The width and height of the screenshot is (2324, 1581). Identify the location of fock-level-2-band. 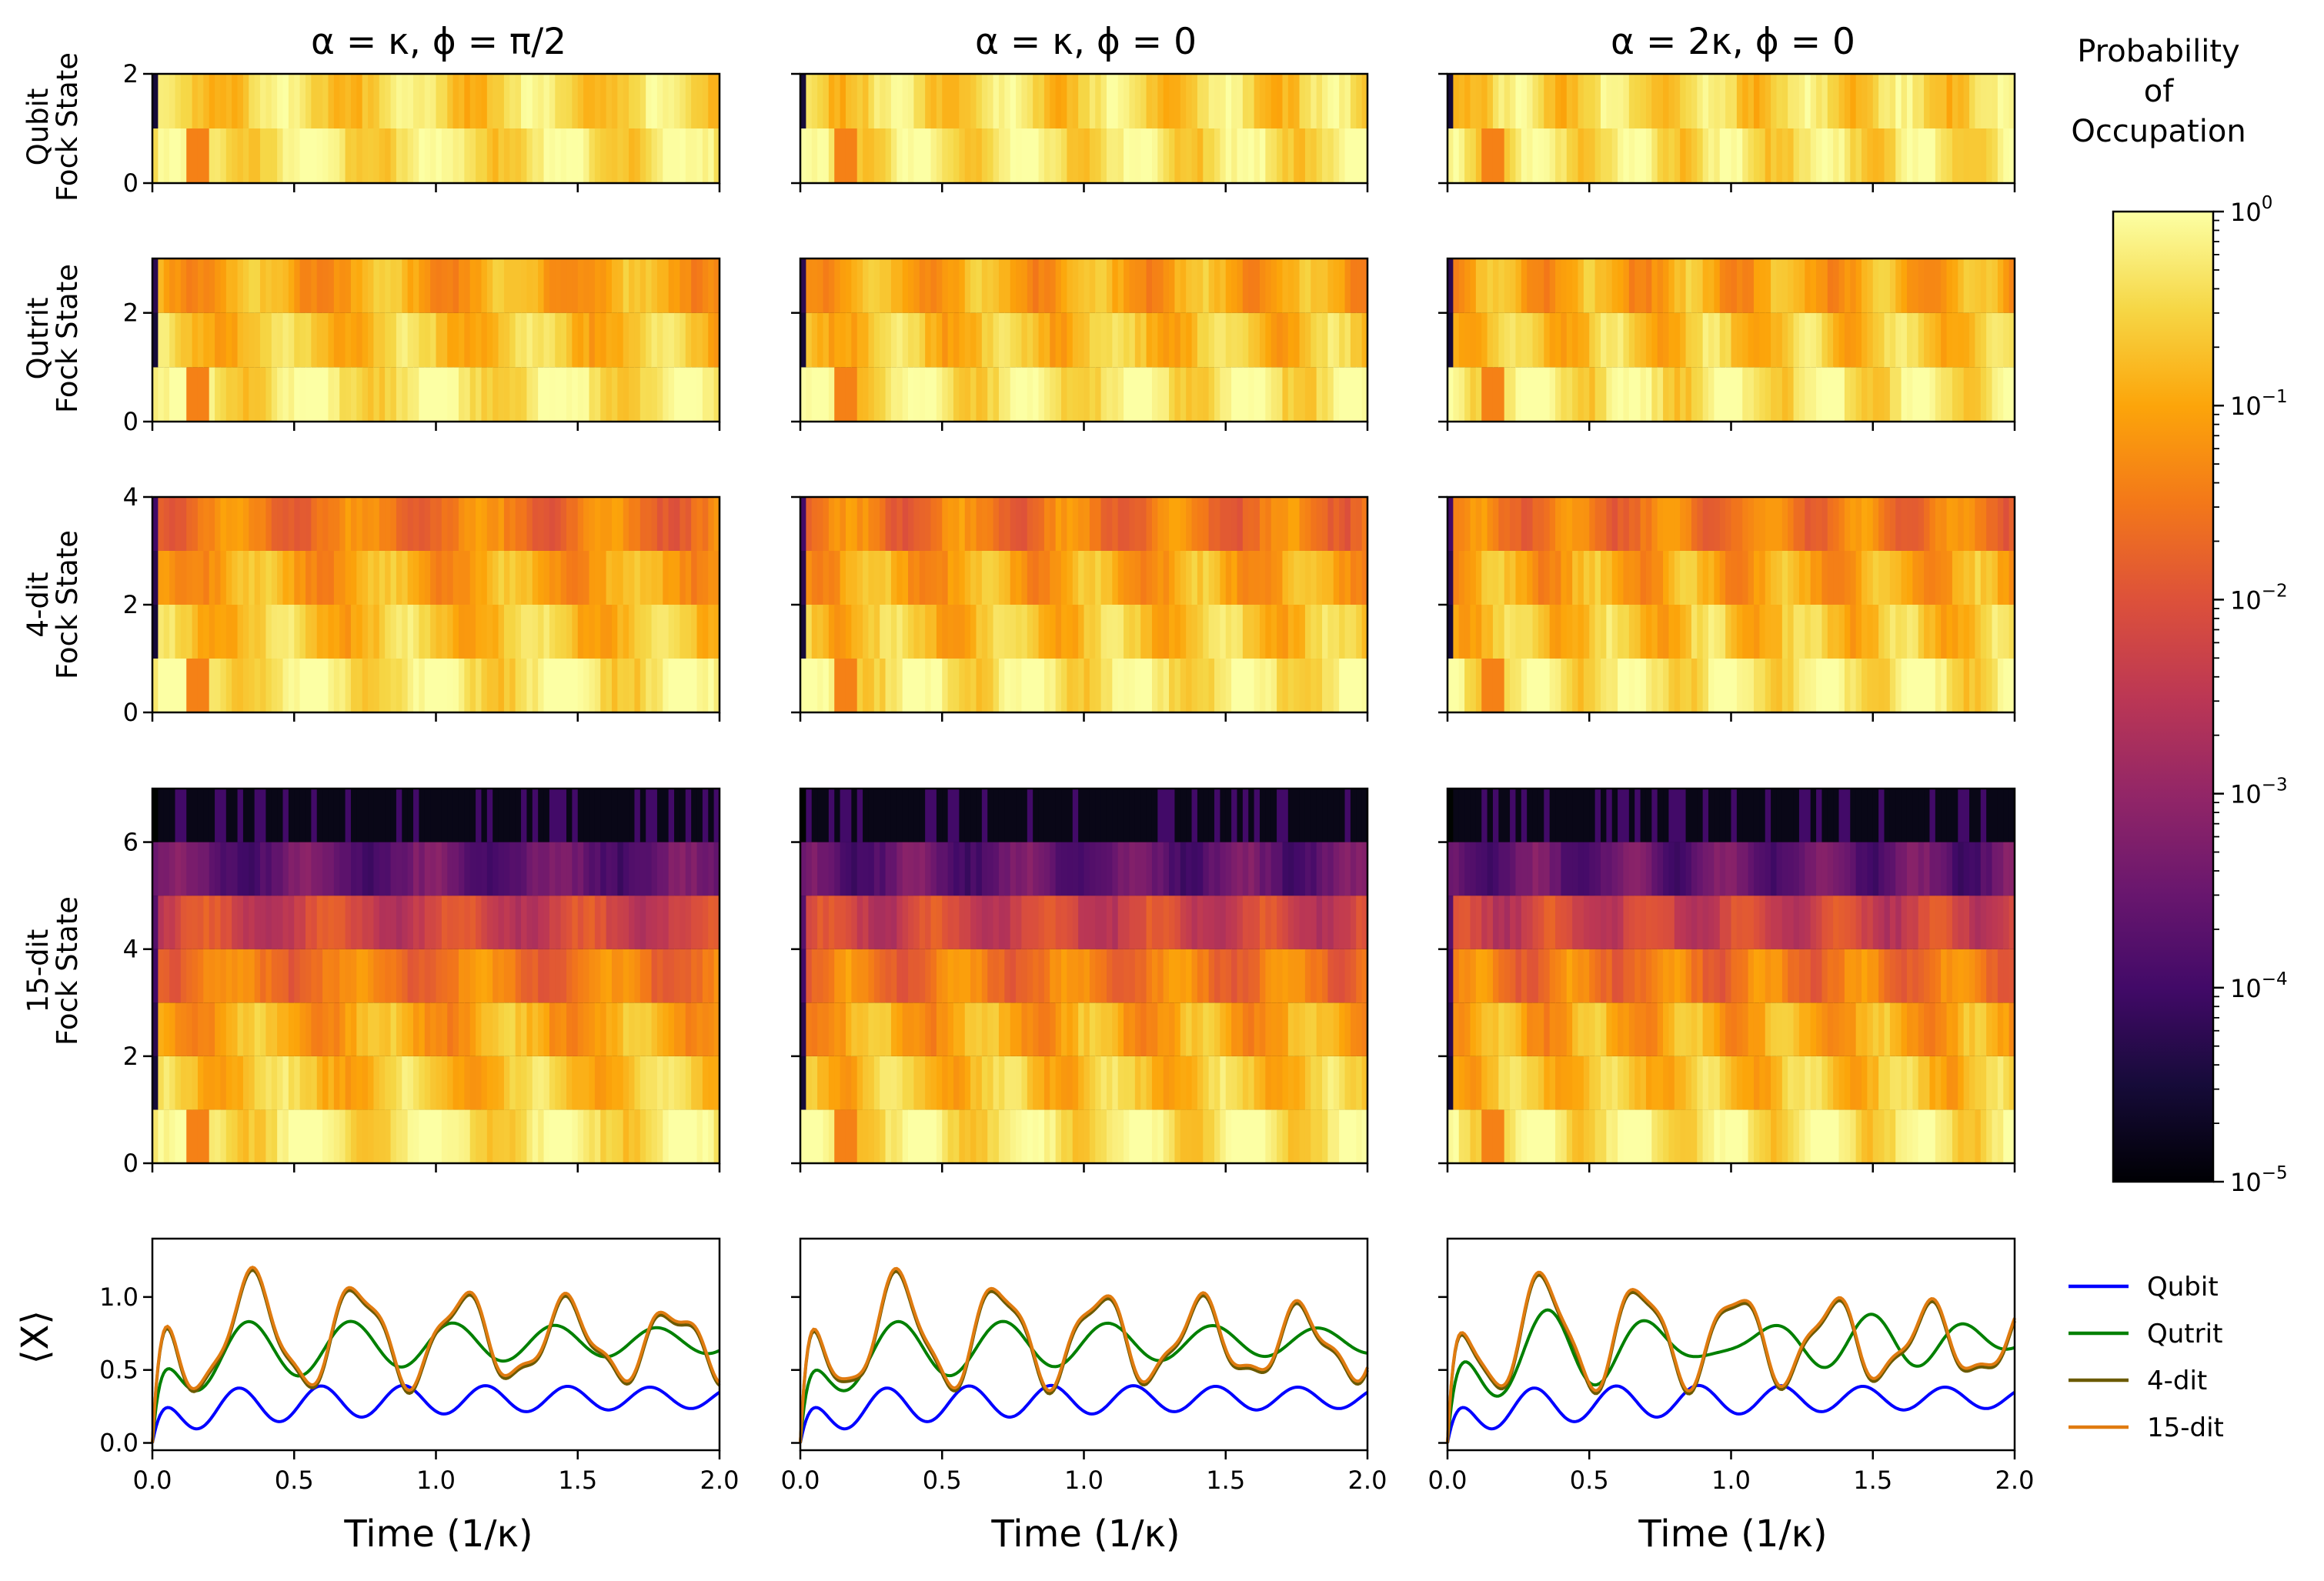
(1731, 286).